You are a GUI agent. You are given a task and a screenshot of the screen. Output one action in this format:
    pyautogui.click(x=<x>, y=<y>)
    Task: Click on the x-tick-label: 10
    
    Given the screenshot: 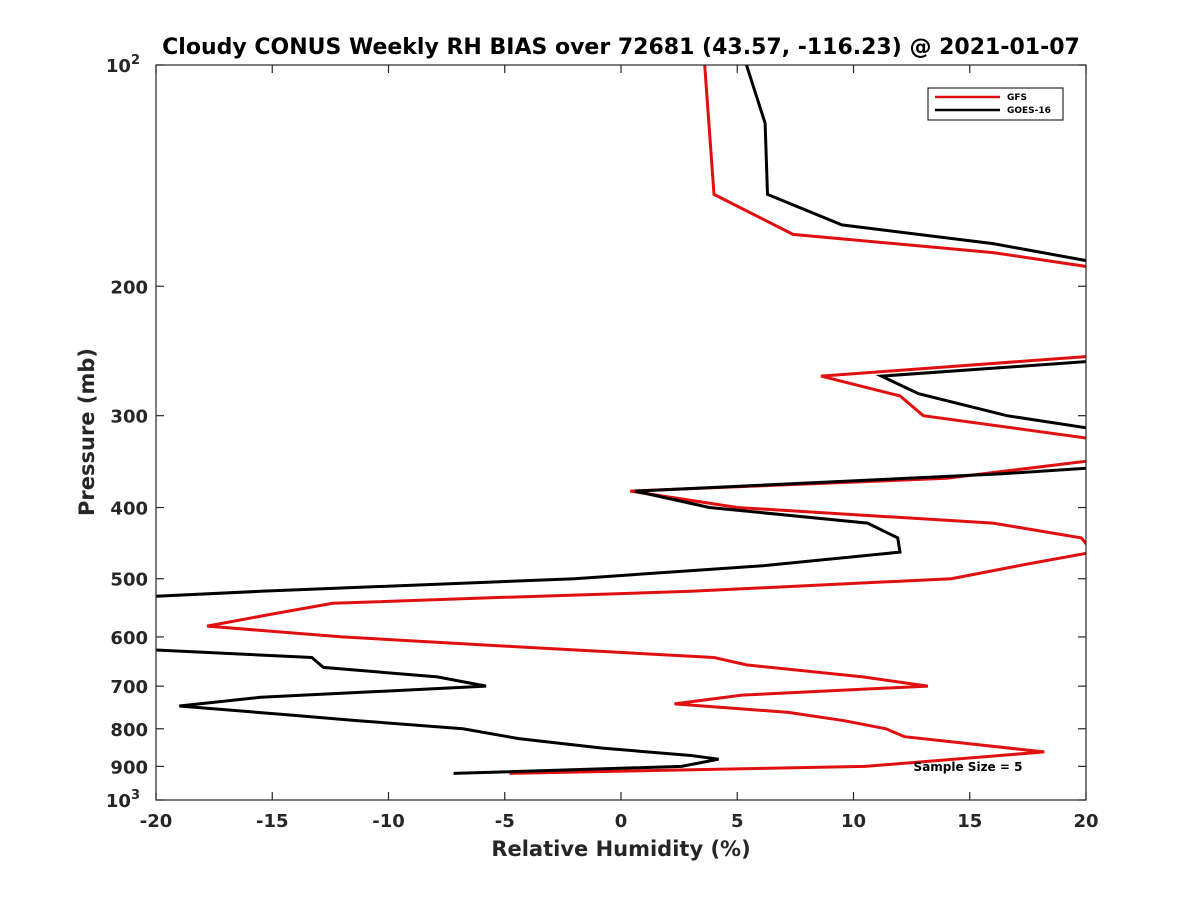 What is the action you would take?
    pyautogui.click(x=853, y=821)
    